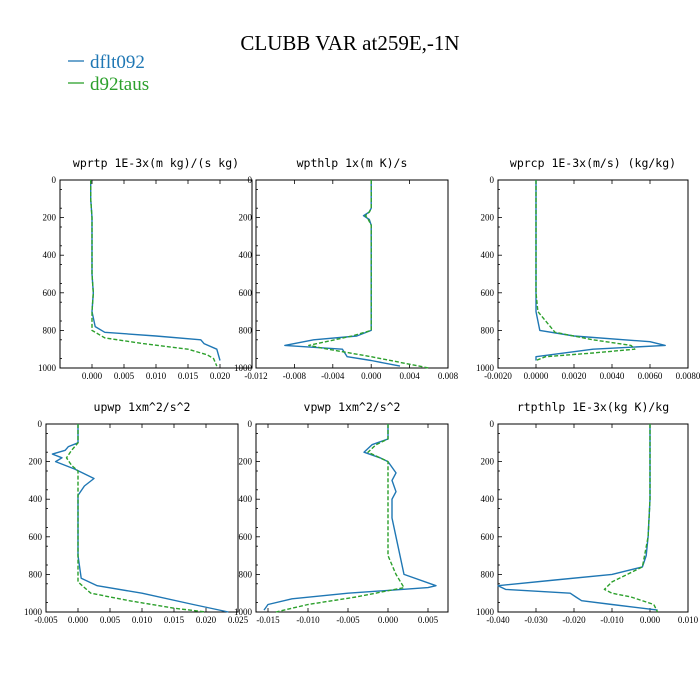 This screenshot has height=700, width=700. I want to click on x-tick-label: -0.040, so click(498, 620).